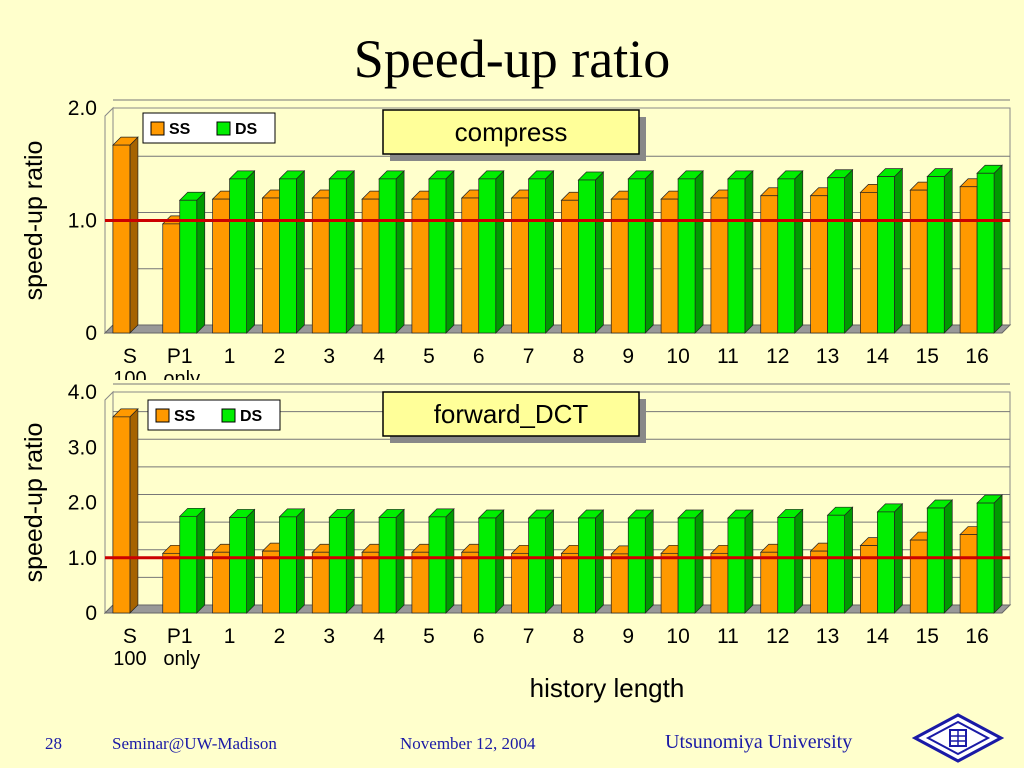 The height and width of the screenshot is (768, 1024). What do you see at coordinates (194, 743) in the screenshot?
I see `footer-seminar: Seminar@UW-Madison` at bounding box center [194, 743].